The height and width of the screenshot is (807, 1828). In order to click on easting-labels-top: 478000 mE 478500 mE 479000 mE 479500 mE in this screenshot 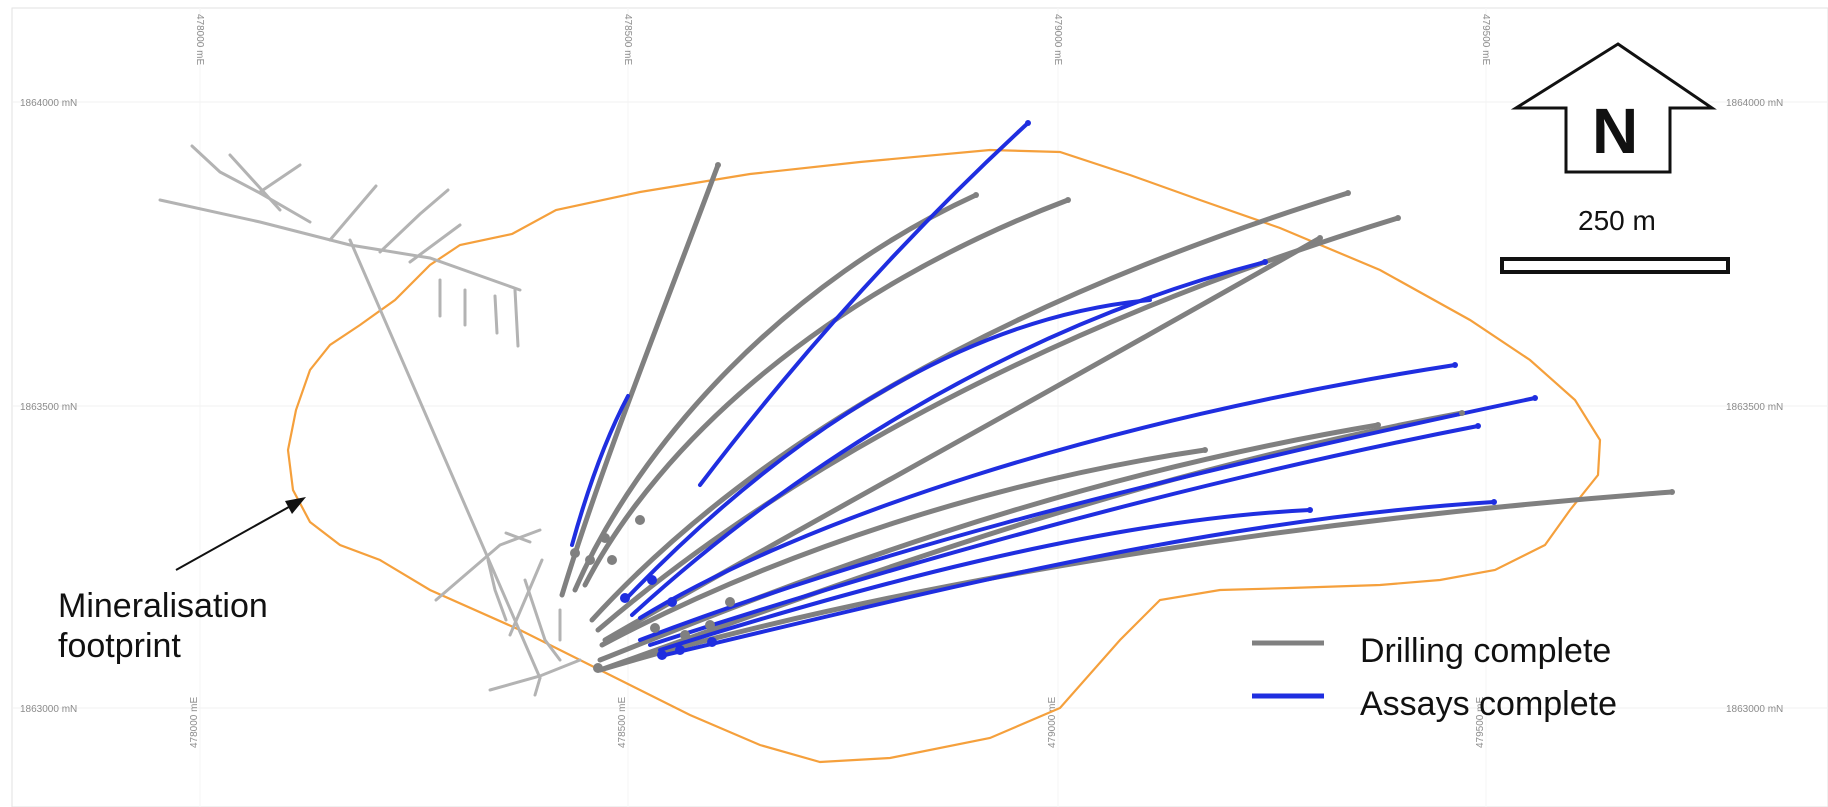, I will do `click(842, 39)`.